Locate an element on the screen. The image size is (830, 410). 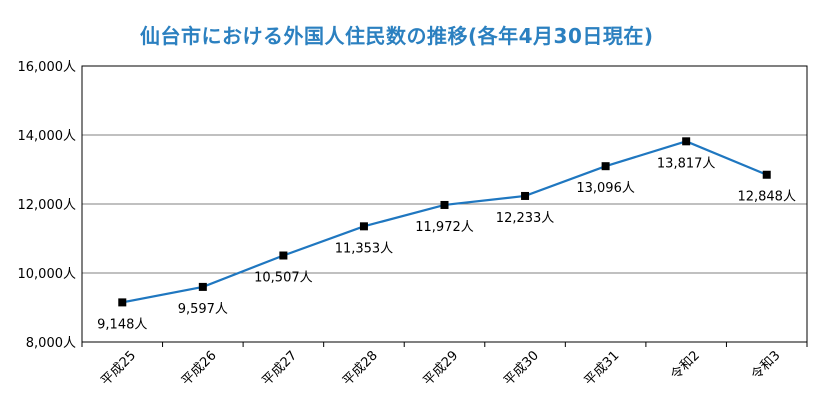
y-tick-label: 8,000人 is located at coordinates (51, 343).